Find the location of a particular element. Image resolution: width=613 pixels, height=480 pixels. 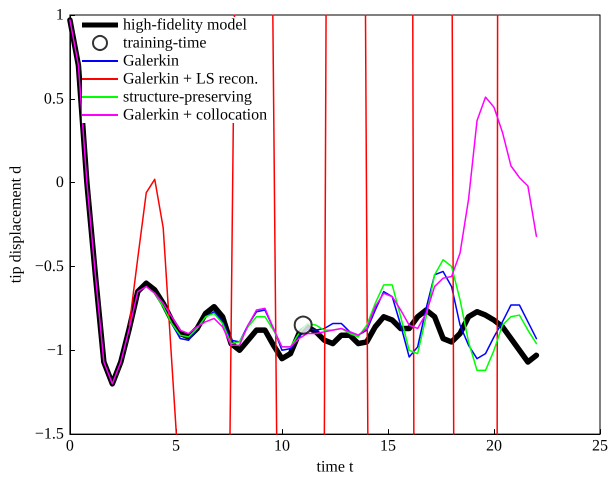

legend-label: training-time is located at coordinates (165, 43).